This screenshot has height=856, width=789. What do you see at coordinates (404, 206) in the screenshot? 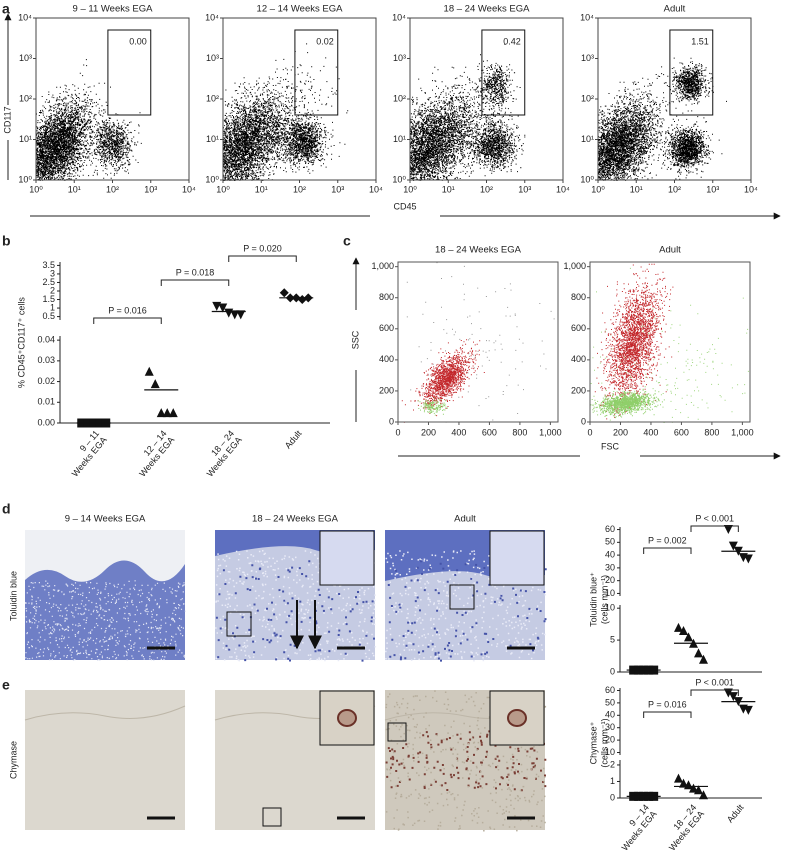
I see `axis-label: CD45` at bounding box center [404, 206].